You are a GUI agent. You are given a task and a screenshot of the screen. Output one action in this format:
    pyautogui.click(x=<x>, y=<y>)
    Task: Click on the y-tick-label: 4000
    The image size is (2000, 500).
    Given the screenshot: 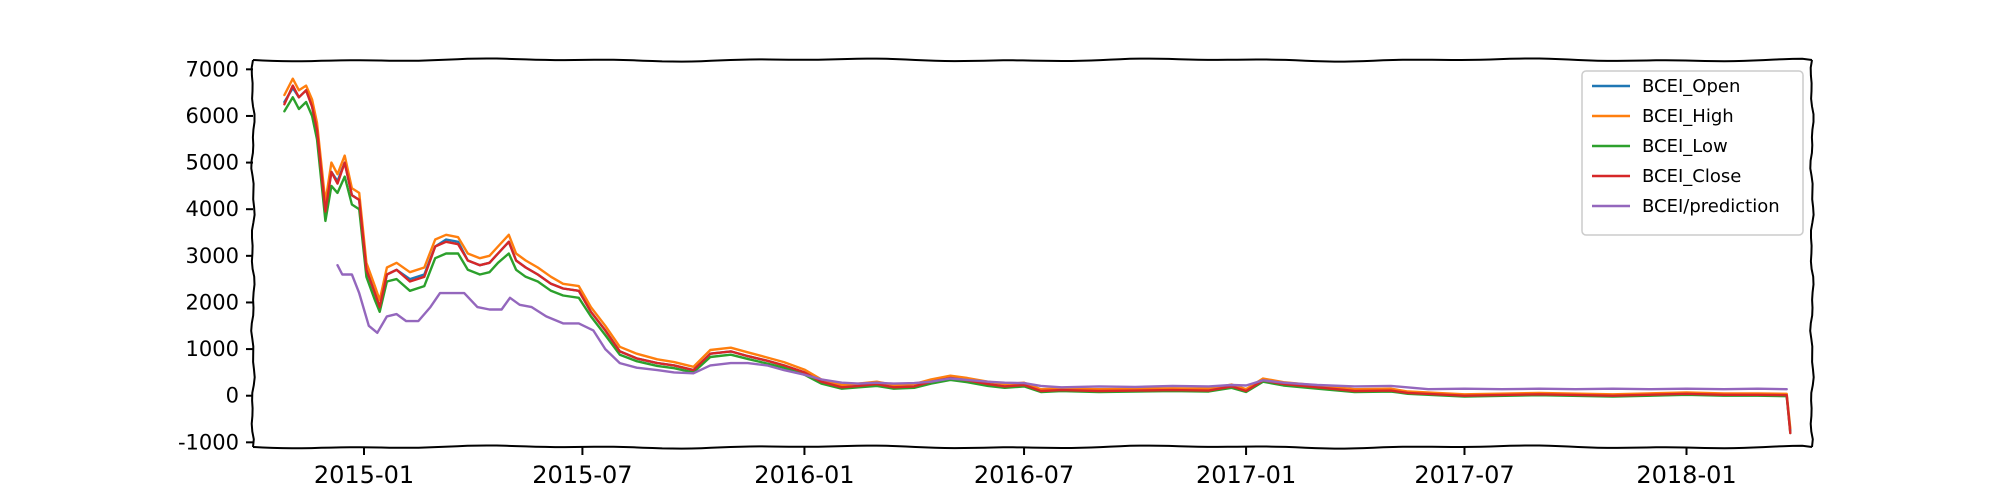 What is the action you would take?
    pyautogui.click(x=212, y=209)
    